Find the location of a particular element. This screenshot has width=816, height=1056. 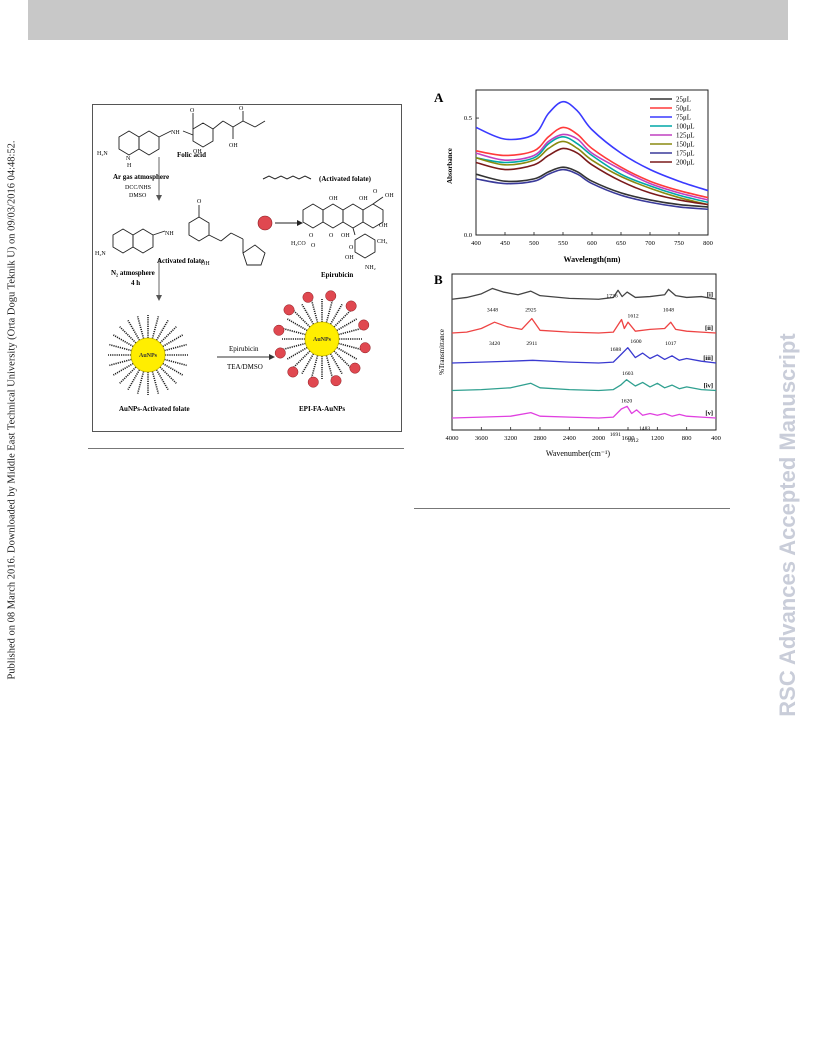

atom-label: CH₃ is located at coordinates (382, 242).